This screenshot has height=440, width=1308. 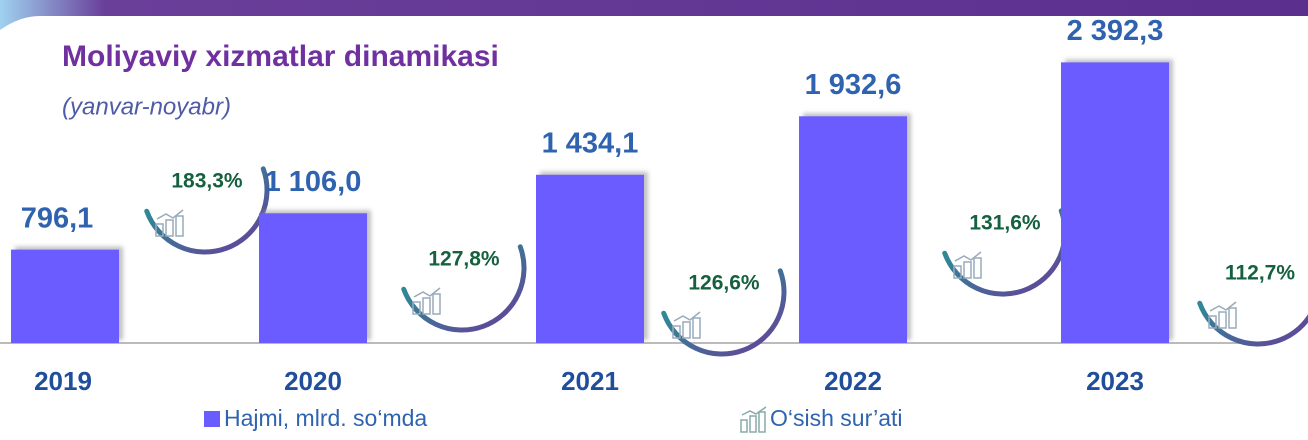 I want to click on growth-label: 183,3%, so click(x=207, y=181).